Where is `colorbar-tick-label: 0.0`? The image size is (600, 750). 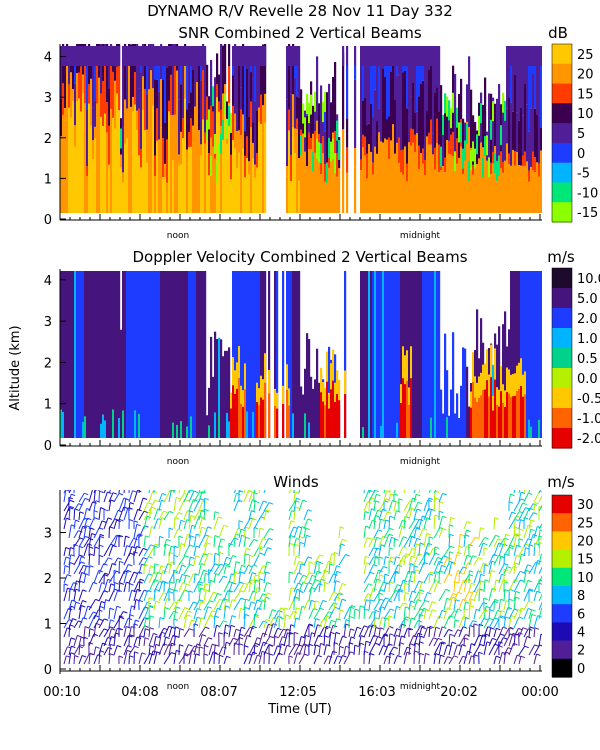
colorbar-tick-label: 0.0 is located at coordinates (587, 379).